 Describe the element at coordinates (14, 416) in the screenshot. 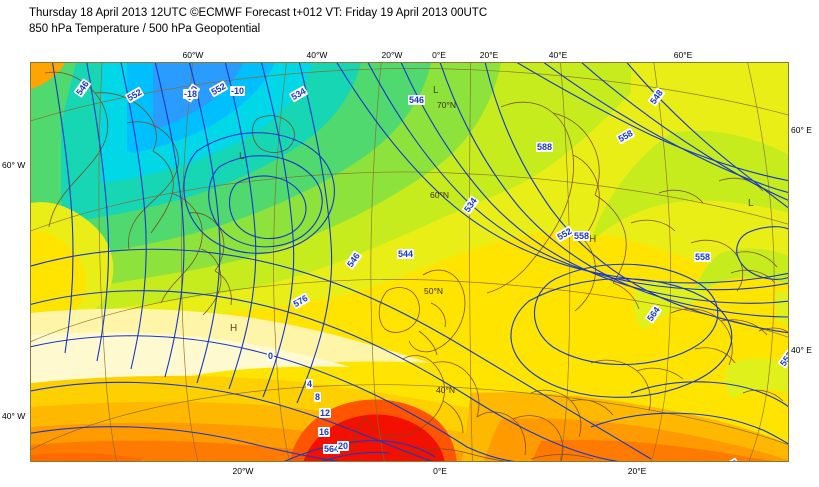

I see `axis-tick-label-left: 40° W` at that location.